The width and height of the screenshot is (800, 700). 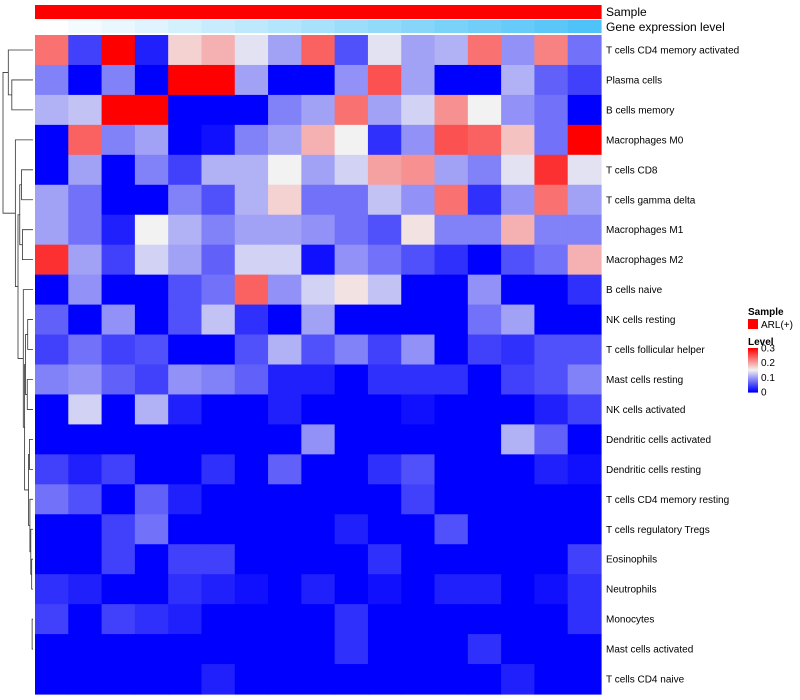 I want to click on dendrogram-branch, so click(x=27, y=245).